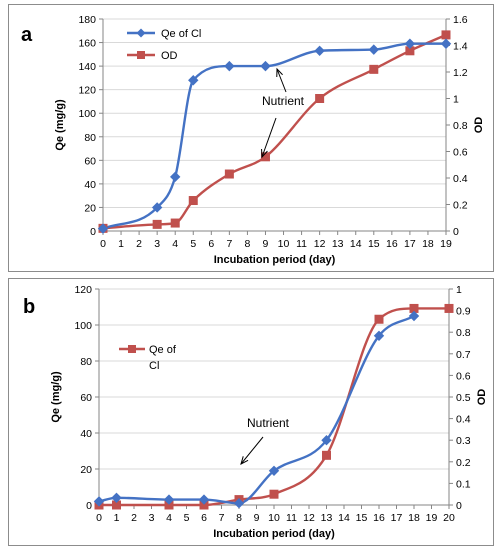  I want to click on chart-a-y2-tick-label: 0.4, so click(460, 179).